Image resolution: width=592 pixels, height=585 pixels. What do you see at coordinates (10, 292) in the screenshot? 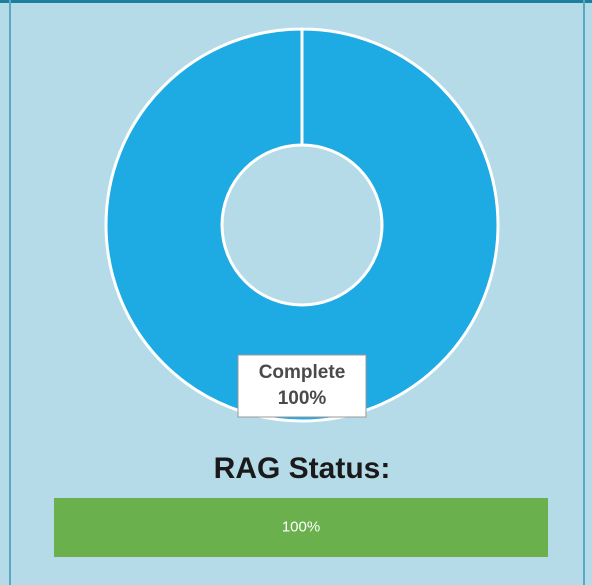
I see `left-border` at bounding box center [10, 292].